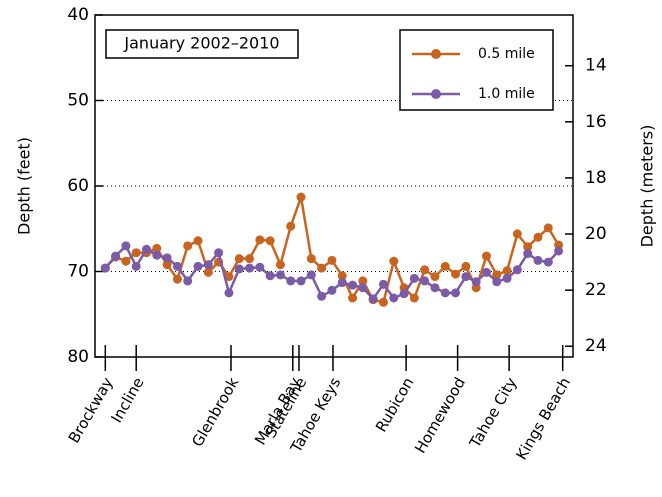  Describe the element at coordinates (78, 186) in the screenshot. I see `y-tick-label: 60` at that location.